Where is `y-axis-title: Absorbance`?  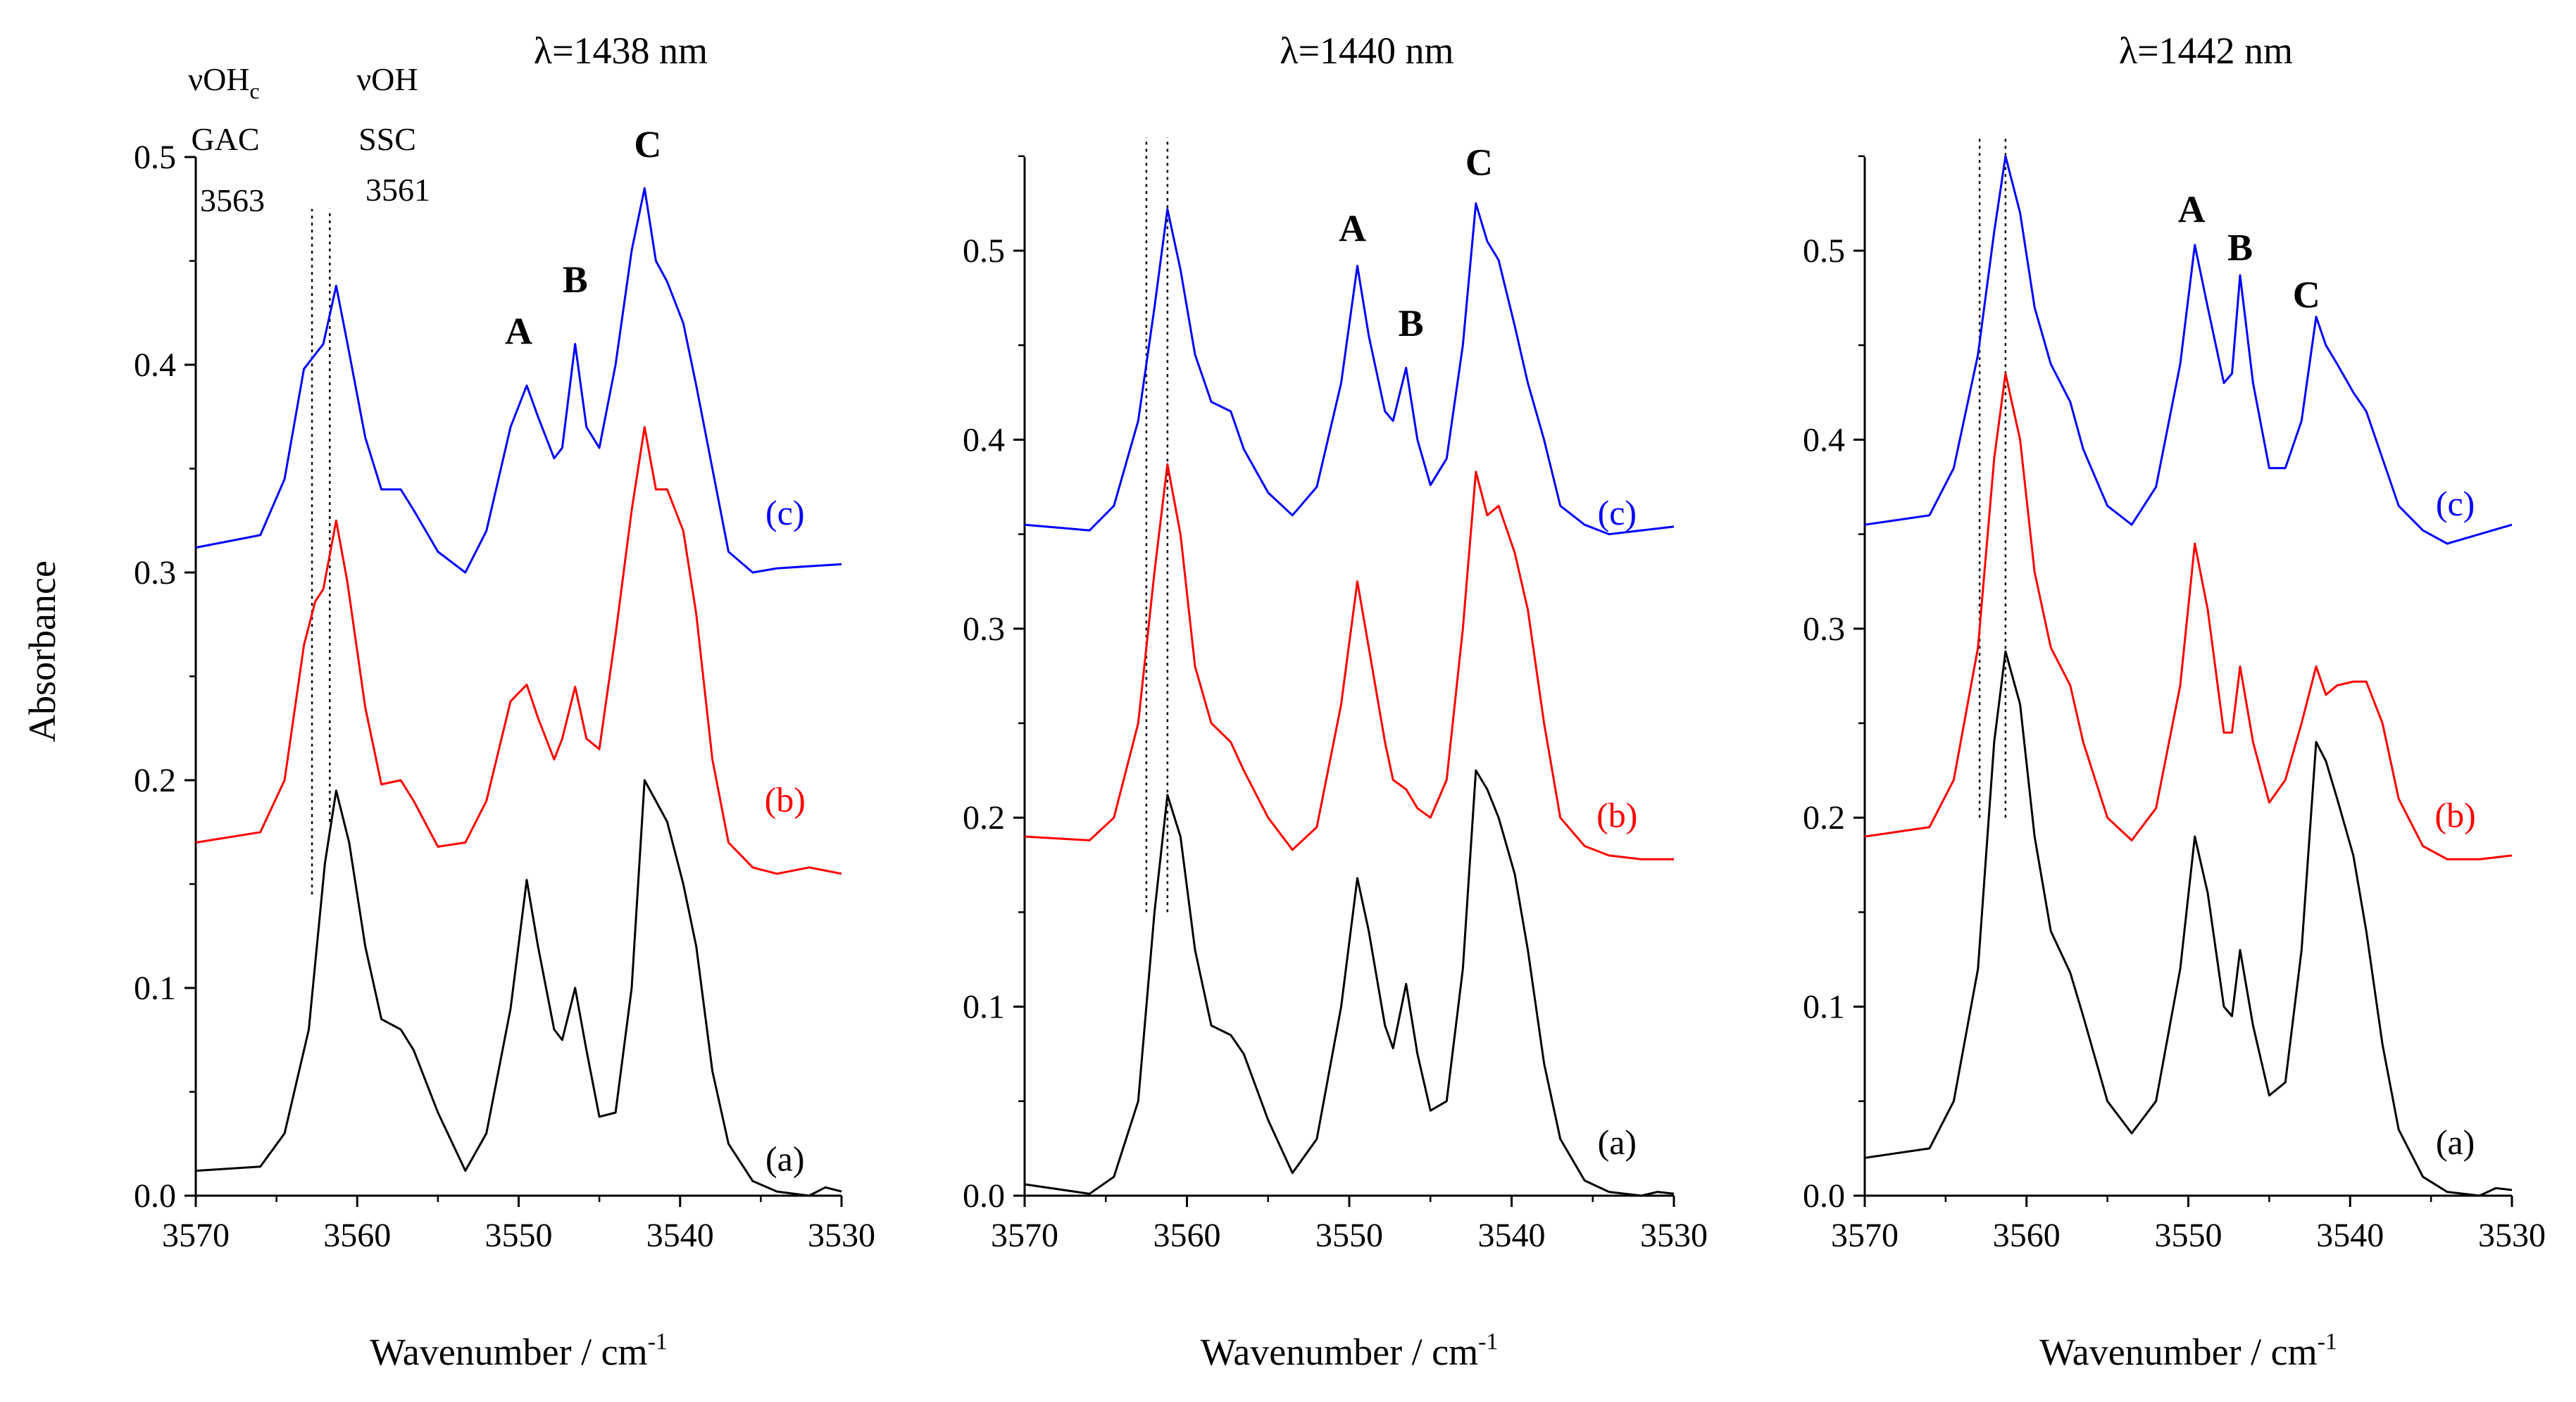 y-axis-title: Absorbance is located at coordinates (42, 651).